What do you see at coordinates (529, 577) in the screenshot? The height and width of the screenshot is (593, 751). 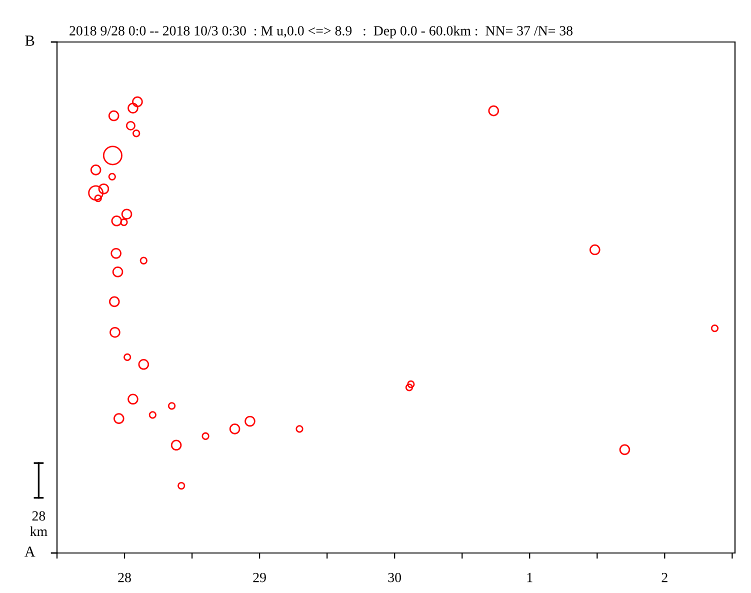 I see `x-tick-label: 1` at bounding box center [529, 577].